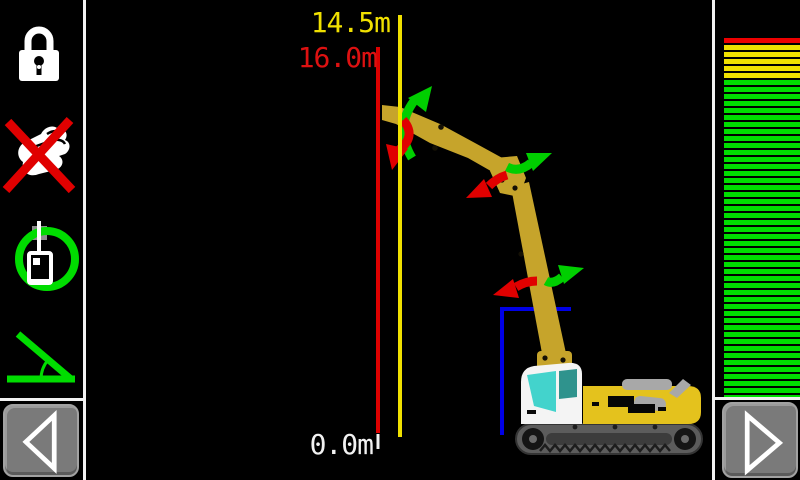  I want to click on right-divider, so click(713, 240).